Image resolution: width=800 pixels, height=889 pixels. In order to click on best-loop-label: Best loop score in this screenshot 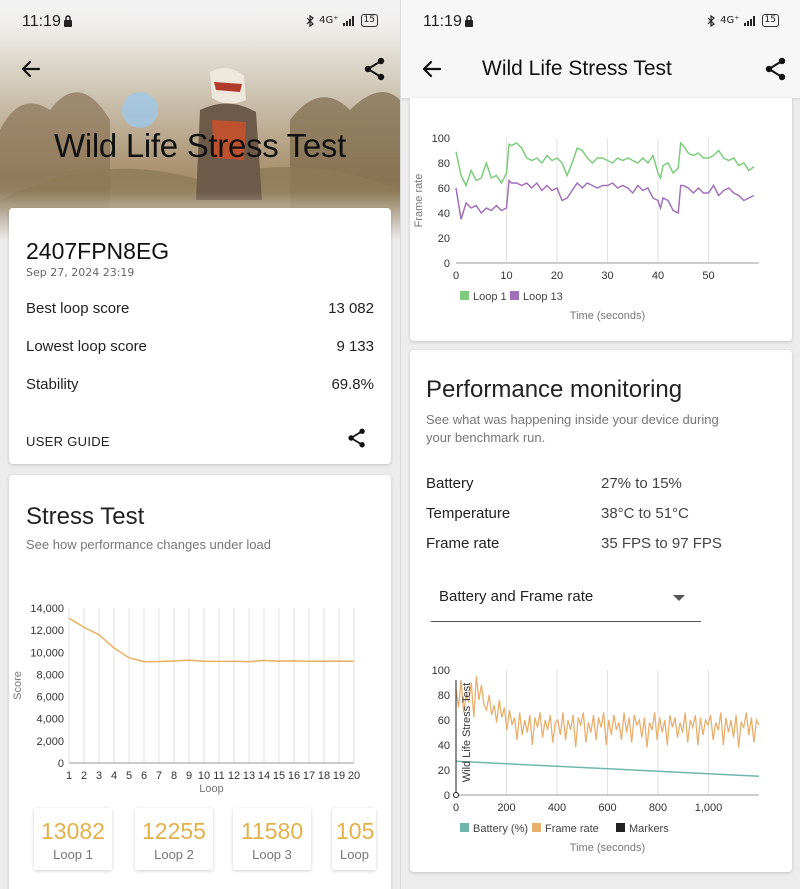, I will do `click(78, 308)`.